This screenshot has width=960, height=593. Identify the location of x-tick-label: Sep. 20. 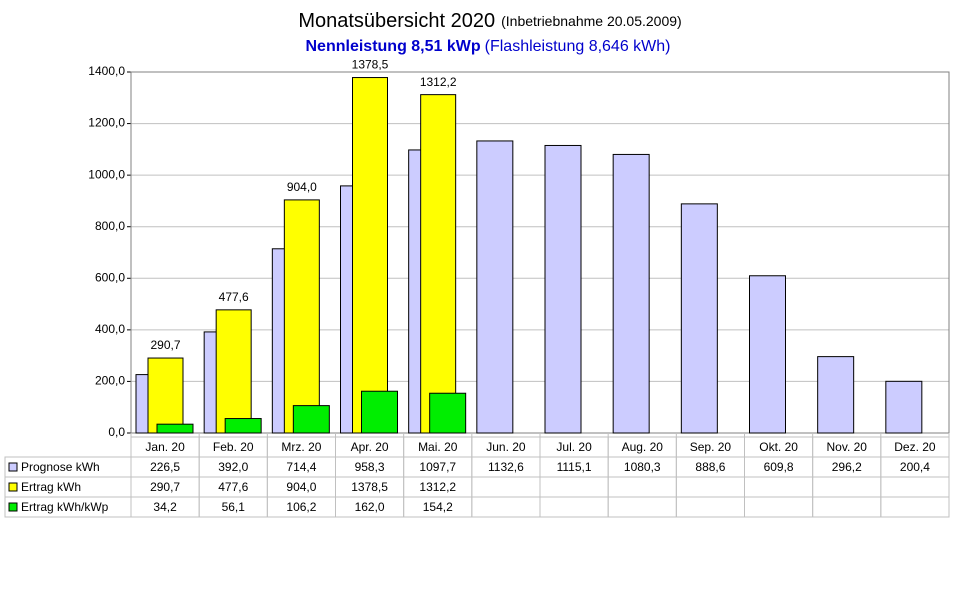
(711, 447).